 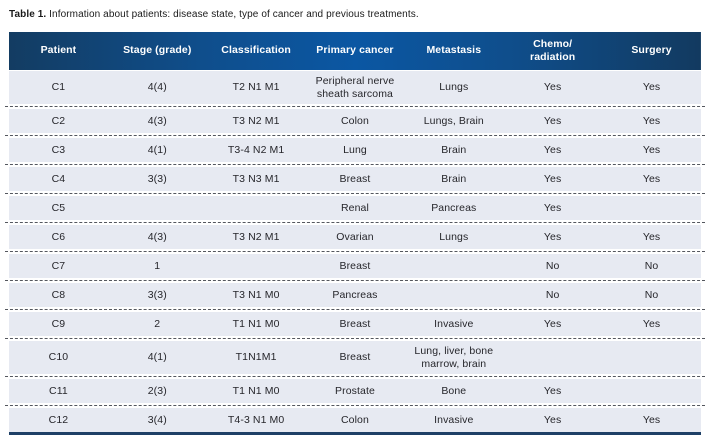 I want to click on table-cell: Lungs, so click(x=454, y=88).